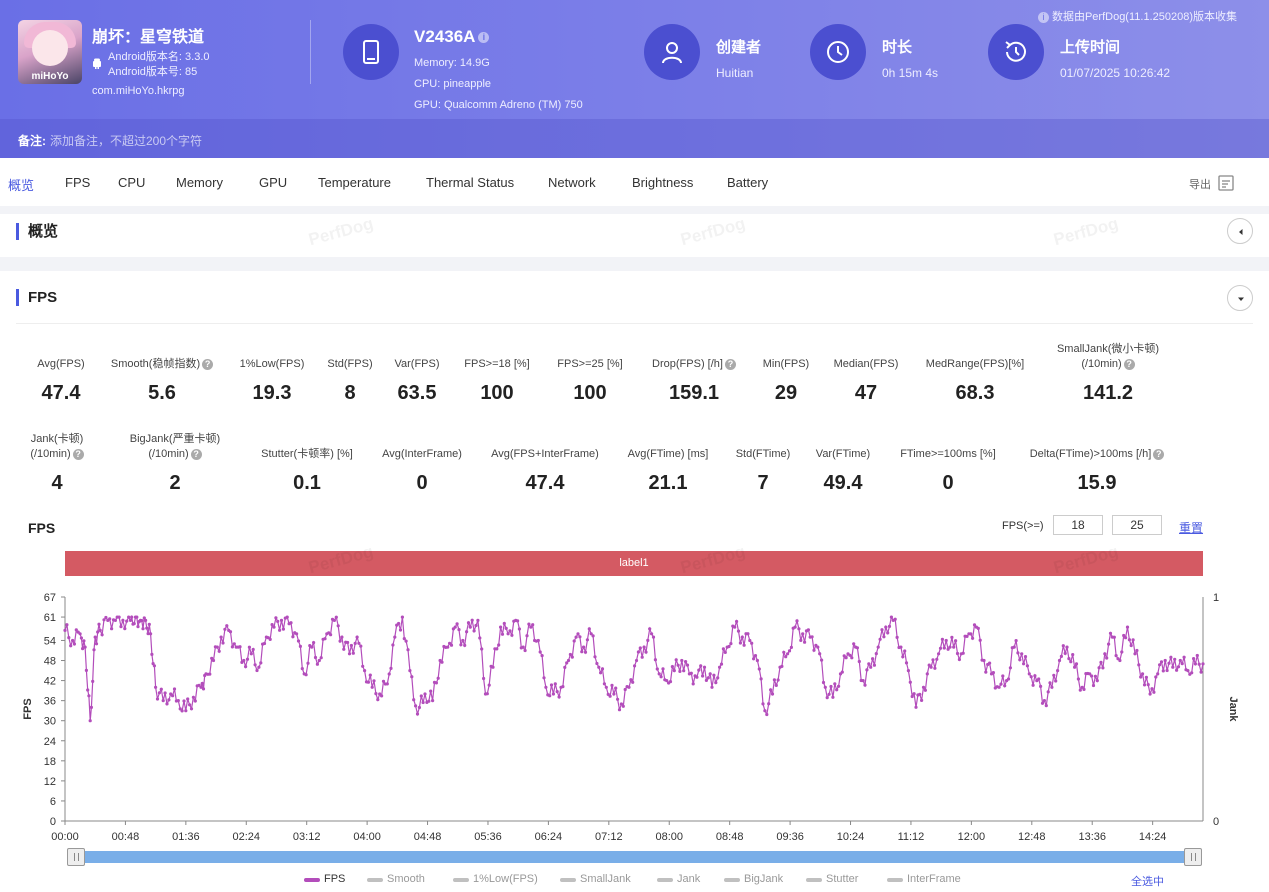  I want to click on help-icon: ?, so click(730, 364).